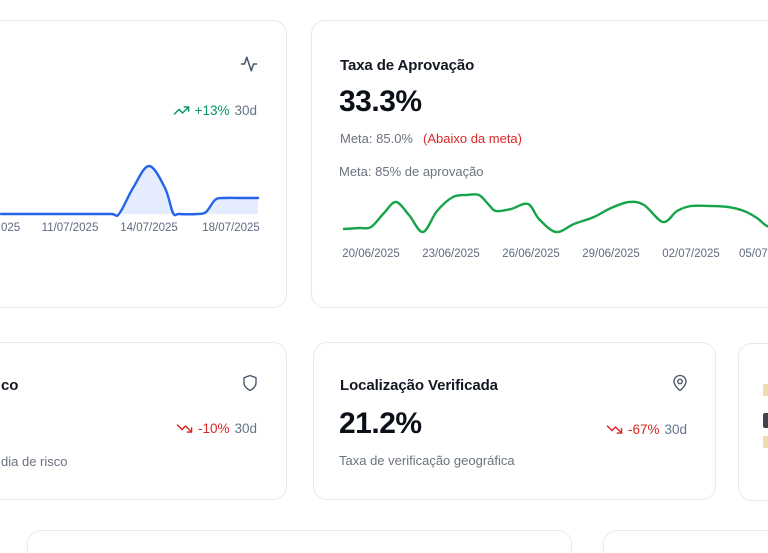 This screenshot has width=768, height=553. I want to click on metric-card-bottom-left, so click(299, 541).